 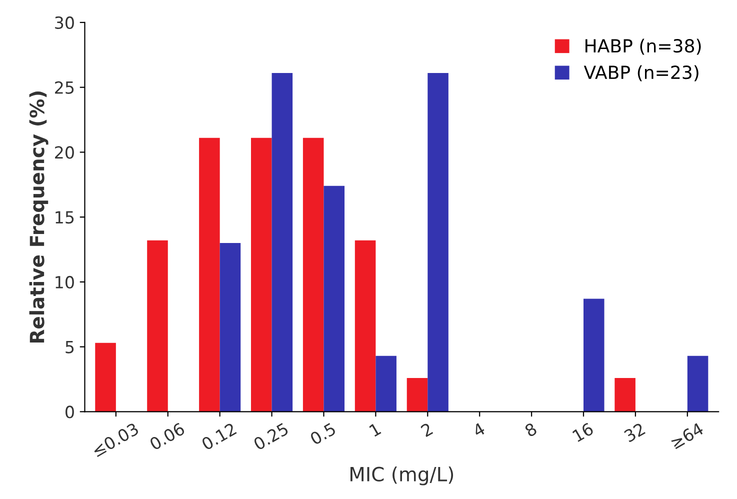 I want to click on x-tick-label: 0.25, so click(x=271, y=436).